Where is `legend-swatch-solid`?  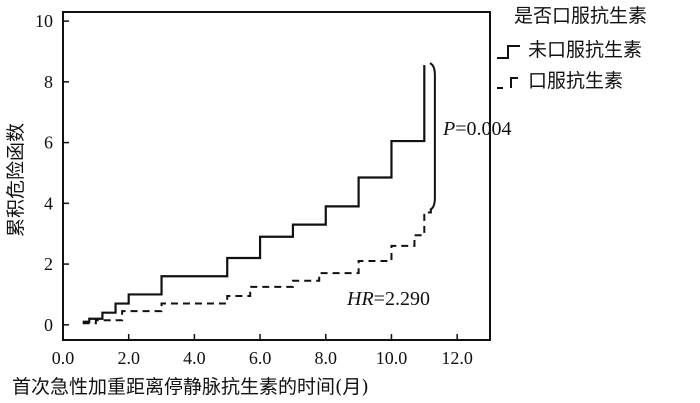 legend-swatch-solid is located at coordinates (508, 52).